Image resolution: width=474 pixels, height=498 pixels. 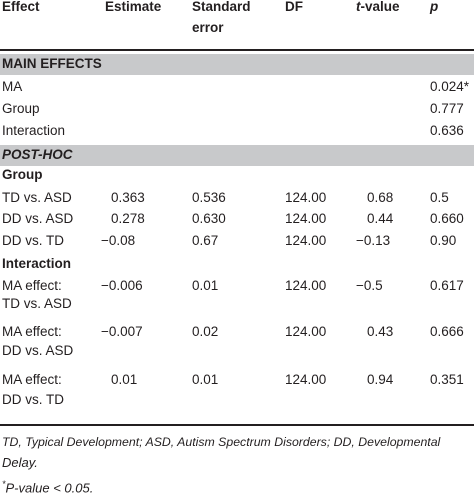 What do you see at coordinates (124, 379) in the screenshot?
I see `cell-estimate: 0.01` at bounding box center [124, 379].